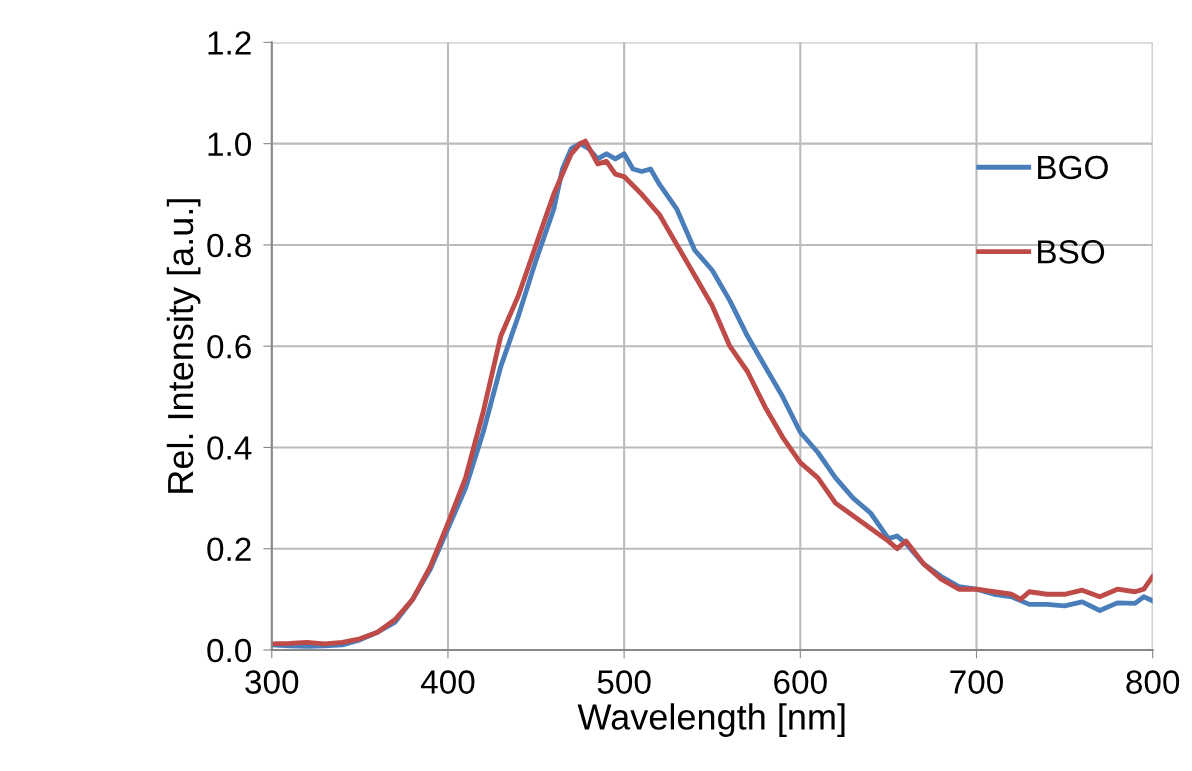 The width and height of the screenshot is (1192, 771). What do you see at coordinates (1073, 167) in the screenshot?
I see `legend-label: BGO` at bounding box center [1073, 167].